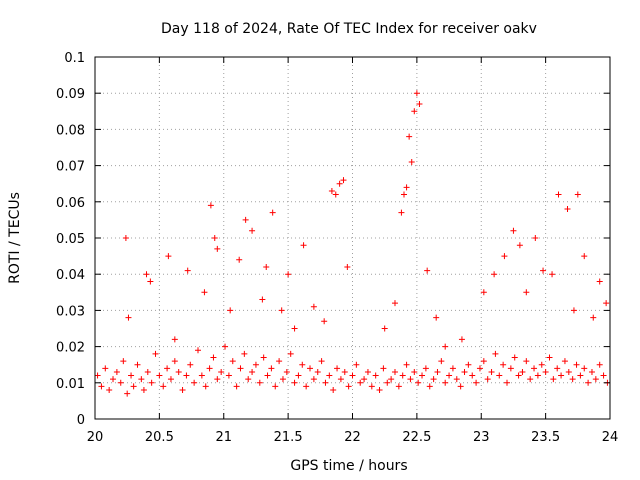 The height and width of the screenshot is (480, 640). What do you see at coordinates (348, 466) in the screenshot?
I see `x-axis-label: GPS time / hours` at bounding box center [348, 466].